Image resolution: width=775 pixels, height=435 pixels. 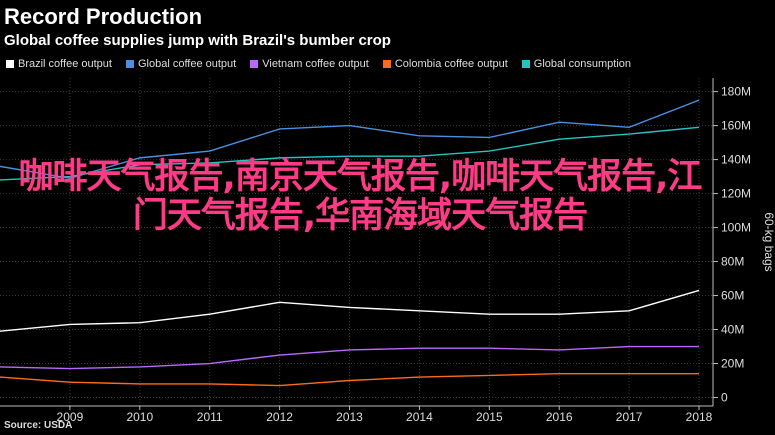 I want to click on legend-label-brazil: Brazil coffee output, so click(x=65, y=64).